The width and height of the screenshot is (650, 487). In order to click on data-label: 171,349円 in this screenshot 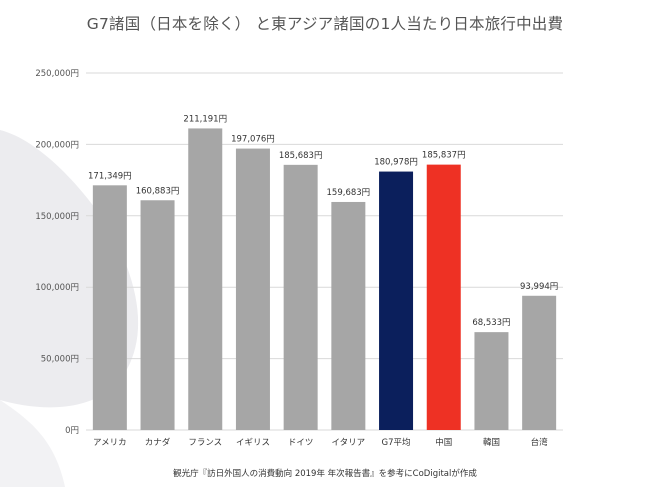, I will do `click(110, 176)`.